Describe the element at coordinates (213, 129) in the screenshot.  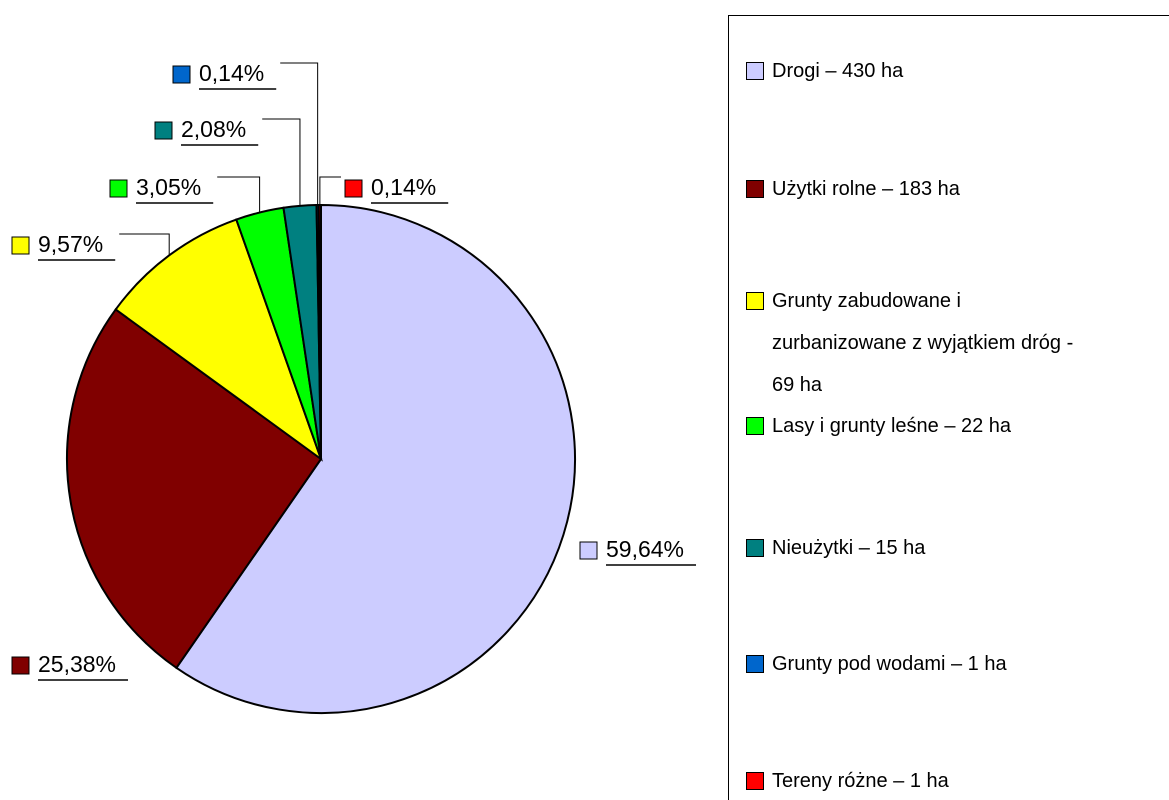
I see `slice-label: 2,08%` at that location.